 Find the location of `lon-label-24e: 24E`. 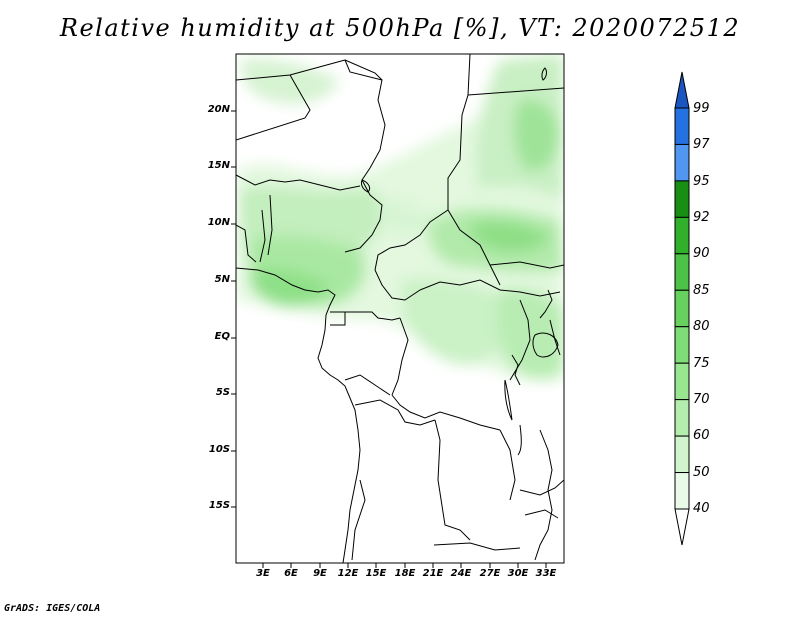

lon-label-24e: 24E is located at coordinates (461, 573).